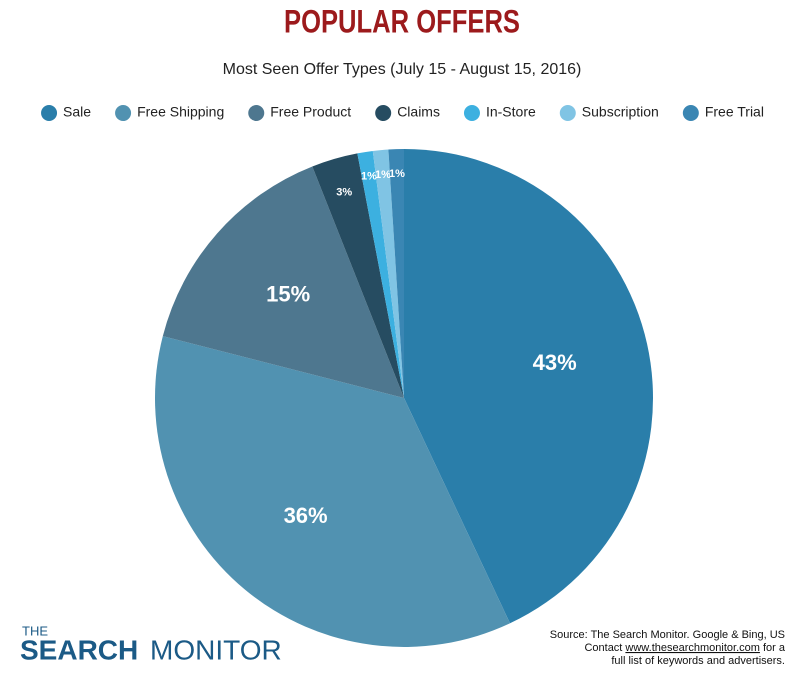 Image resolution: width=805 pixels, height=677 pixels. What do you see at coordinates (402, 21) in the screenshot?
I see `chart-title: POPULAR OFFERS` at bounding box center [402, 21].